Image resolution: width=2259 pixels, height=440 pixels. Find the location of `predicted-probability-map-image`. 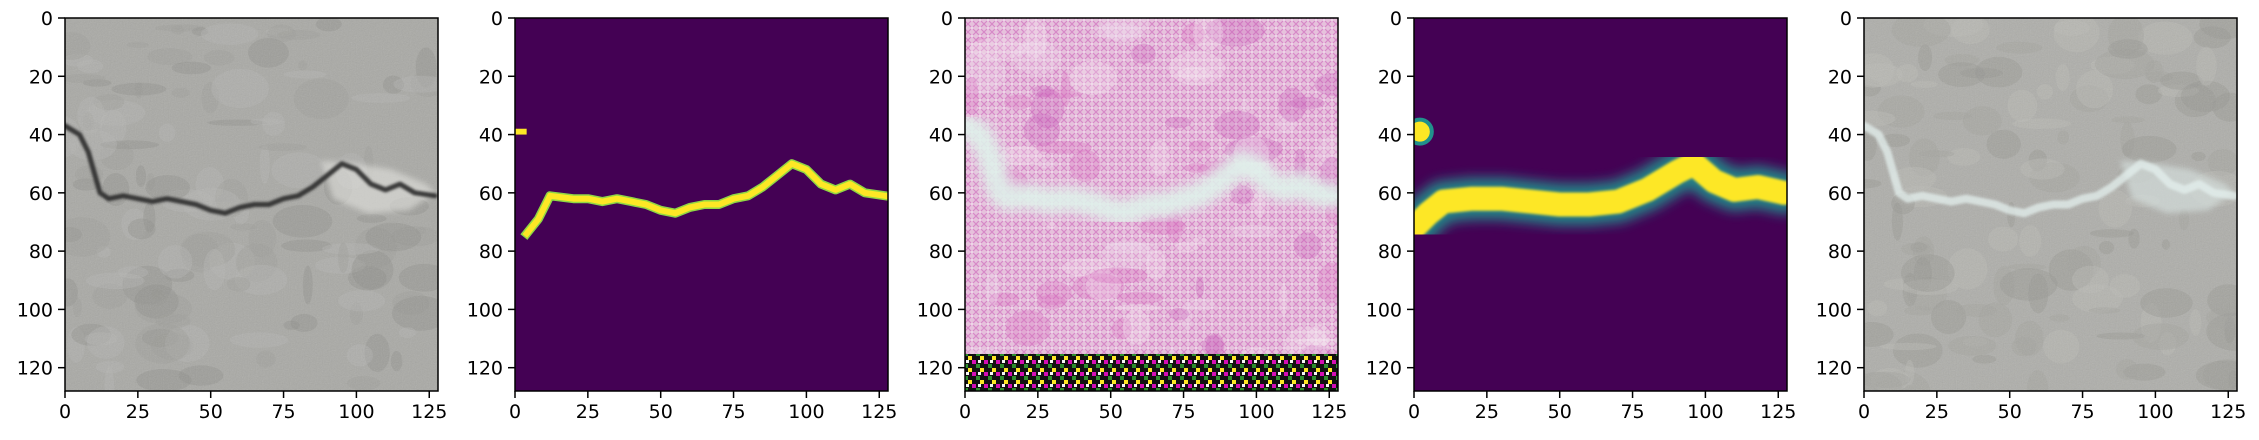

predicted-probability-map-image is located at coordinates (1600, 204).